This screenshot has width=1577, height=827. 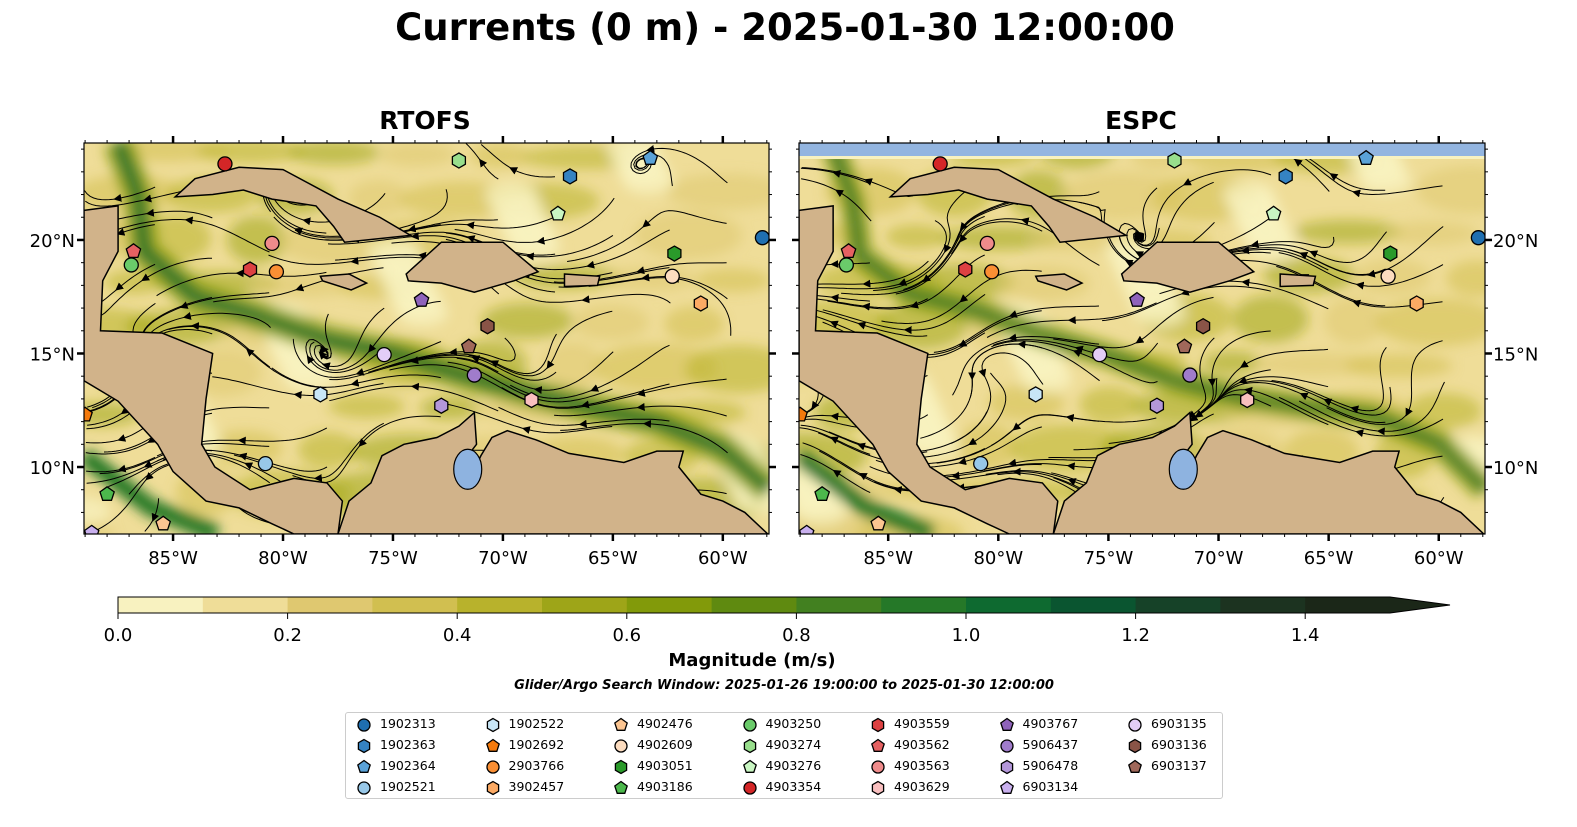 What do you see at coordinates (929, 369) in the screenshot?
I see `land-central` at bounding box center [929, 369].